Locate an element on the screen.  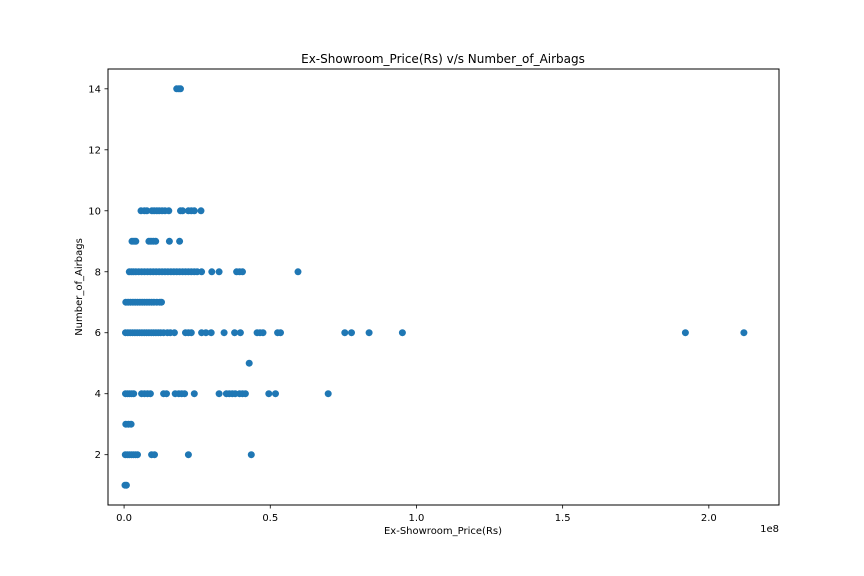
y-tick-label: 2 is located at coordinates (98, 455).